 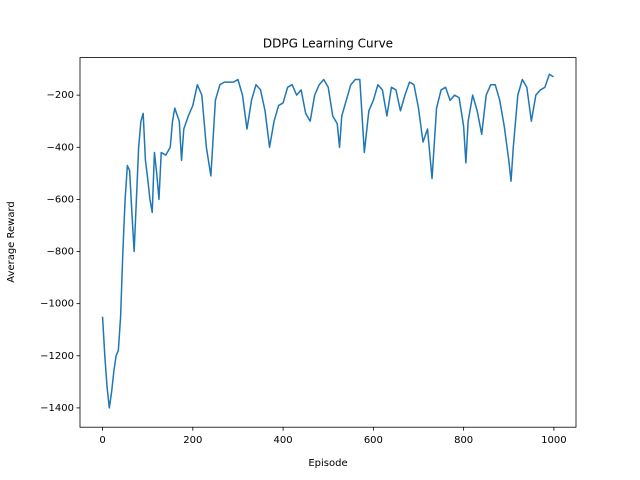 What do you see at coordinates (328, 44) in the screenshot?
I see `chart-title: DDPG Learning Curve` at bounding box center [328, 44].